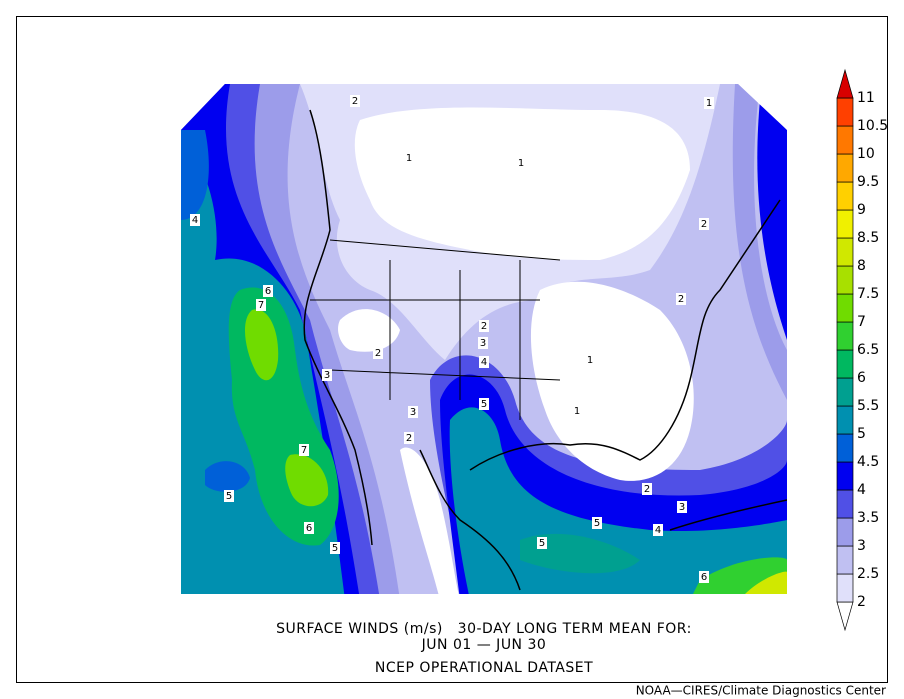 The height and width of the screenshot is (699, 904). Describe the element at coordinates (861, 546) in the screenshot. I see `colorbar-label: 3` at that location.